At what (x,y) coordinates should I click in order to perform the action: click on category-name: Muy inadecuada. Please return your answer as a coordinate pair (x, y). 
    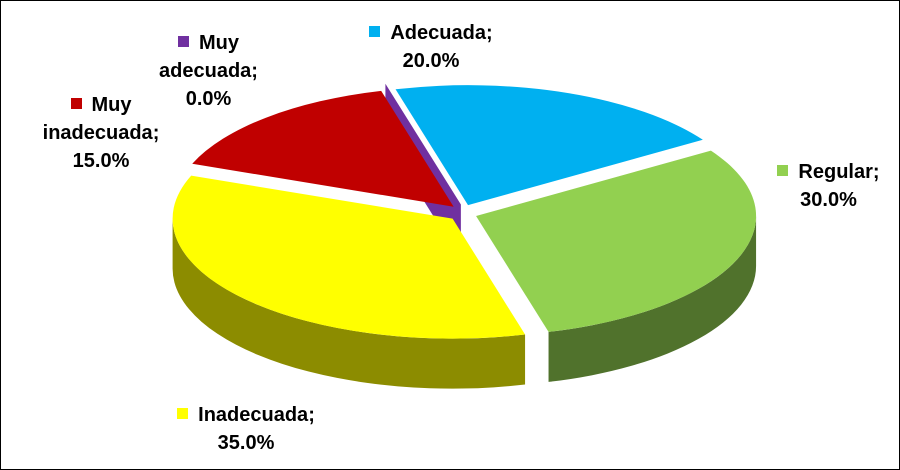
    Looking at the image, I should click on (97, 119).